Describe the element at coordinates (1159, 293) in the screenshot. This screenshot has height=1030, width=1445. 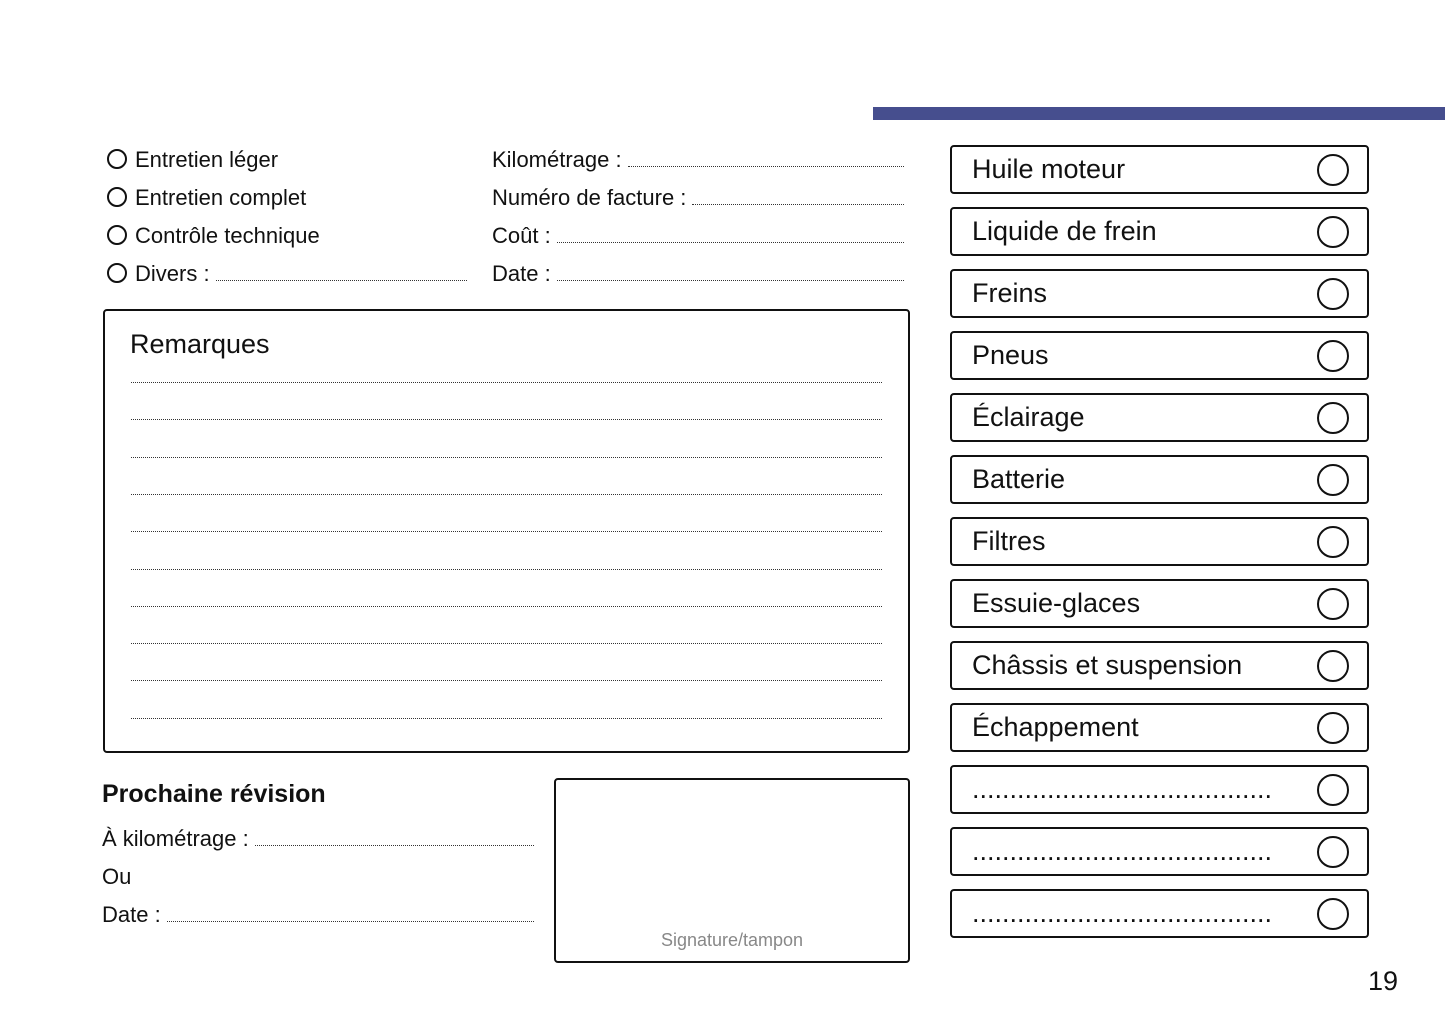
I see `checklist-item: Freins` at that location.